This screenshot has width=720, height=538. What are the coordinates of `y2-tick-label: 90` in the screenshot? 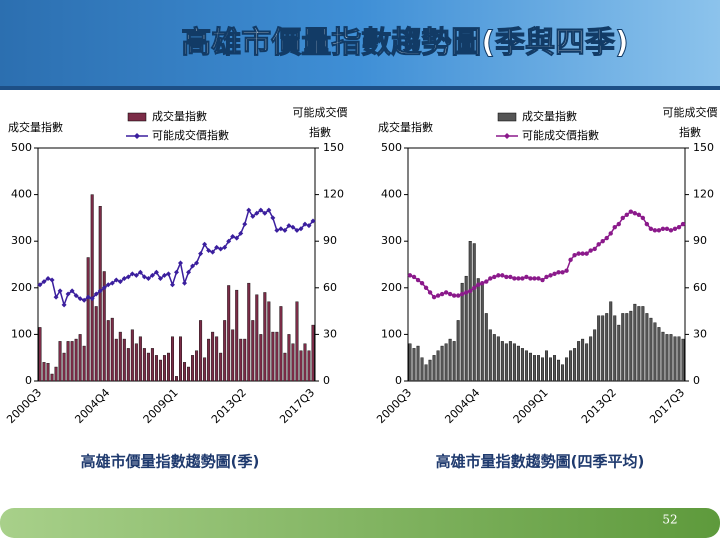 It's located at (330, 240).